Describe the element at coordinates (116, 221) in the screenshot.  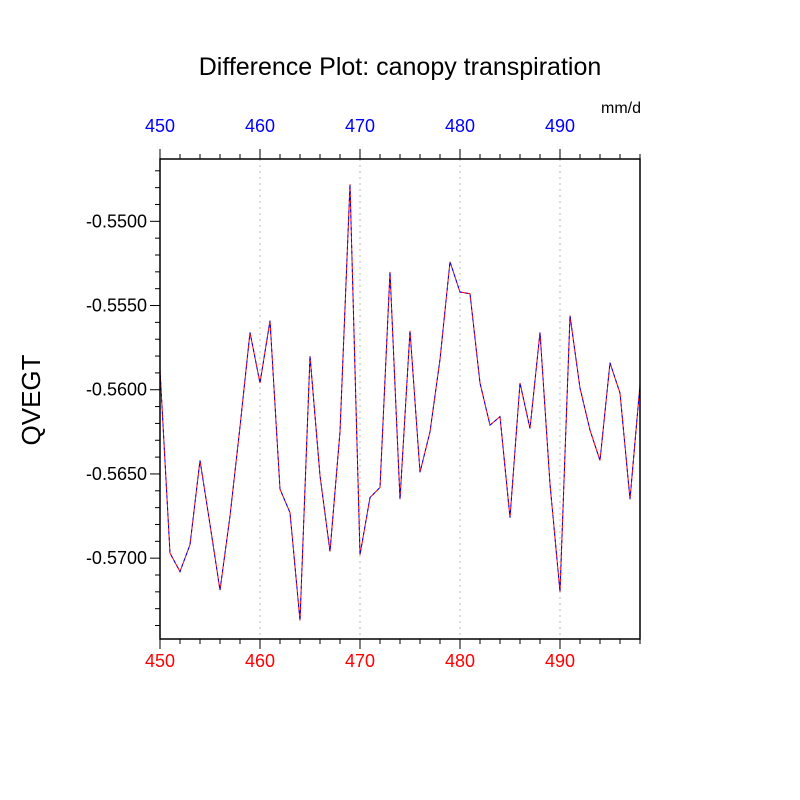
I see `y-tick-label: -0.5500` at that location.